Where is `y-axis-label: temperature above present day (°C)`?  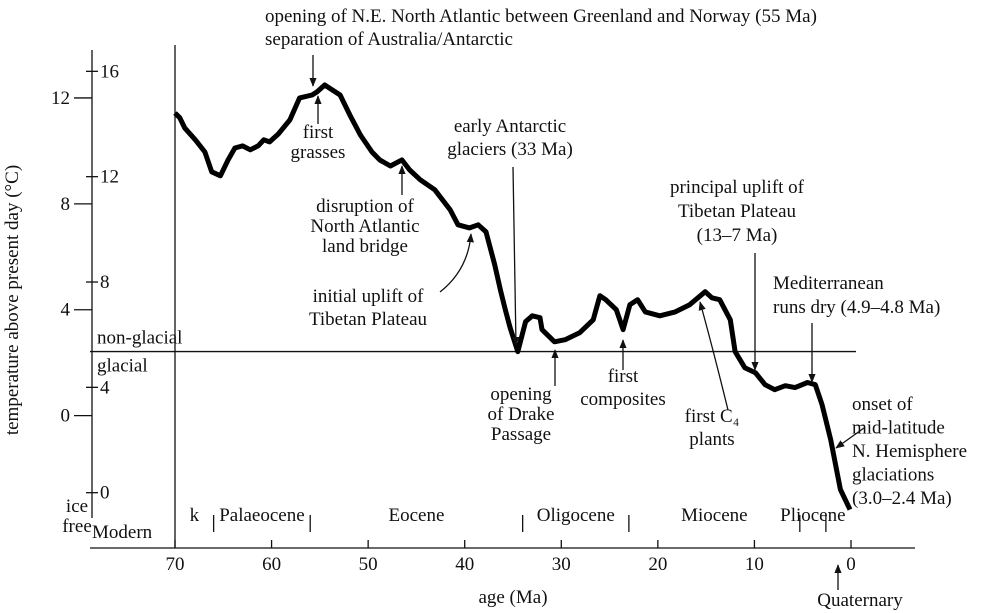
y-axis-label: temperature above present day (°C) is located at coordinates (12, 300).